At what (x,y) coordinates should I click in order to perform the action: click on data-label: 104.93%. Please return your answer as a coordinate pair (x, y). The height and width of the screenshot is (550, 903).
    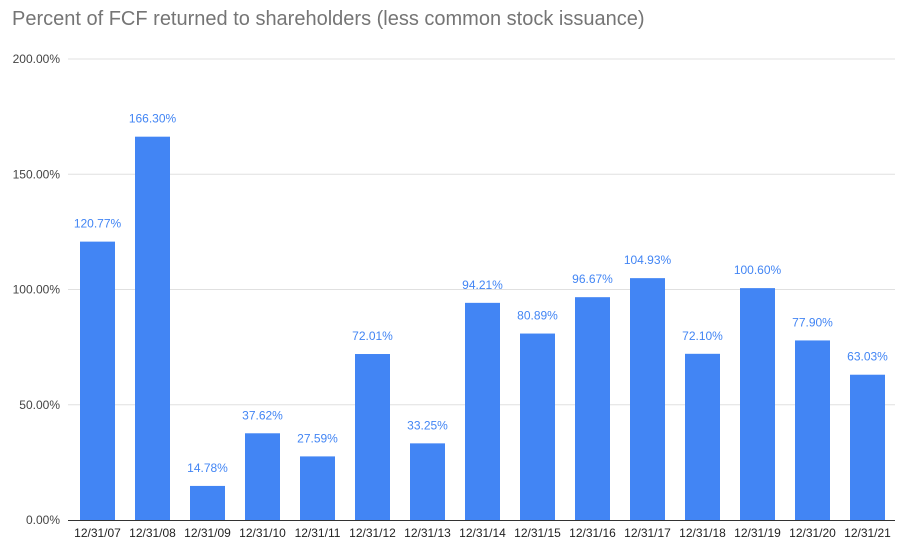
    Looking at the image, I should click on (648, 260).